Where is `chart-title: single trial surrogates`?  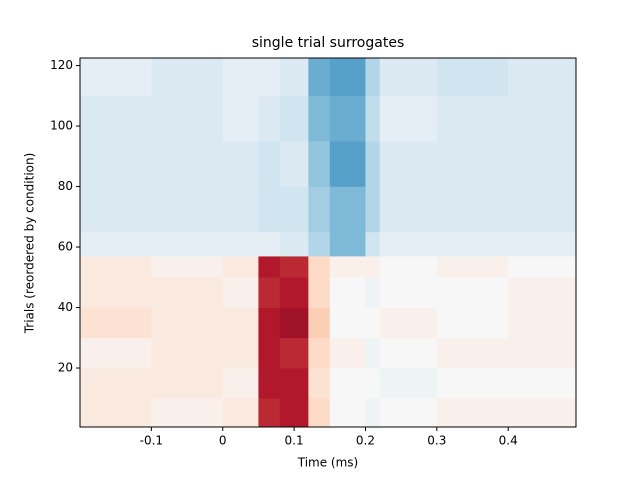
chart-title: single trial surrogates is located at coordinates (328, 43).